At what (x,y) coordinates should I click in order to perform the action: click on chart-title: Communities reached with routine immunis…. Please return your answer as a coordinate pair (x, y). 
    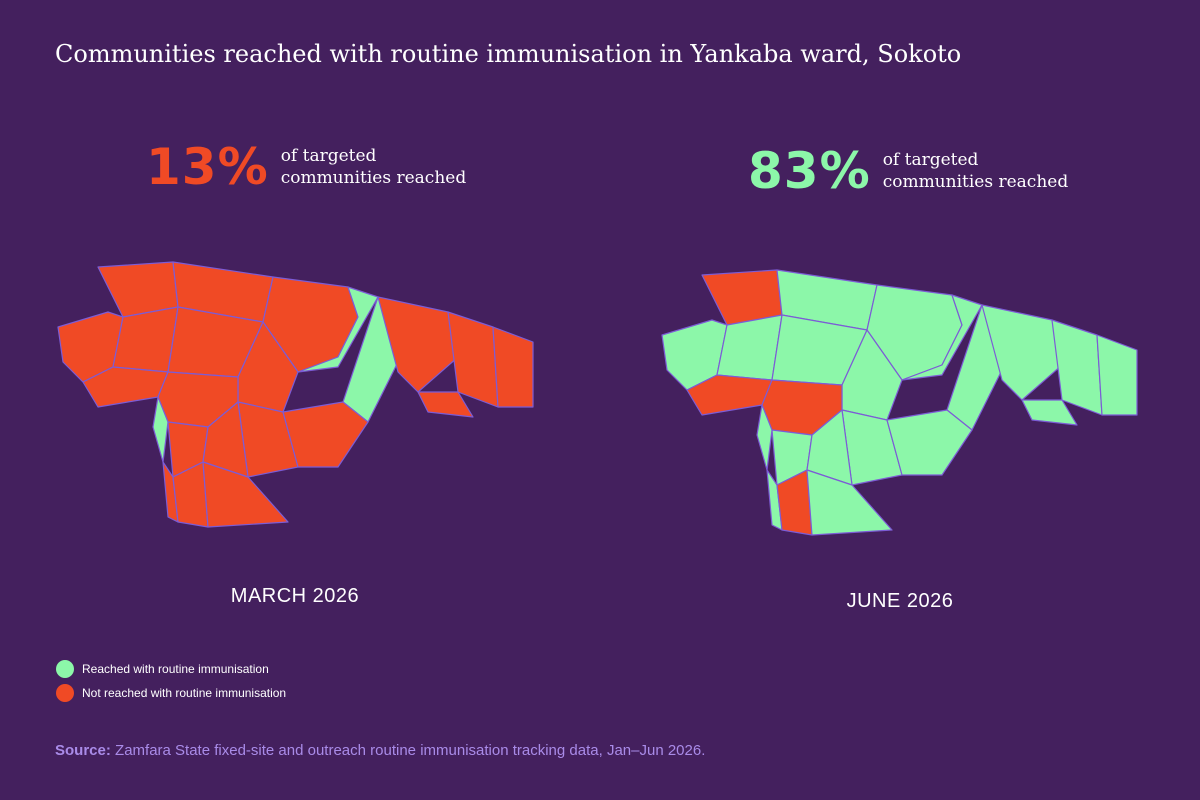
    Looking at the image, I should click on (508, 54).